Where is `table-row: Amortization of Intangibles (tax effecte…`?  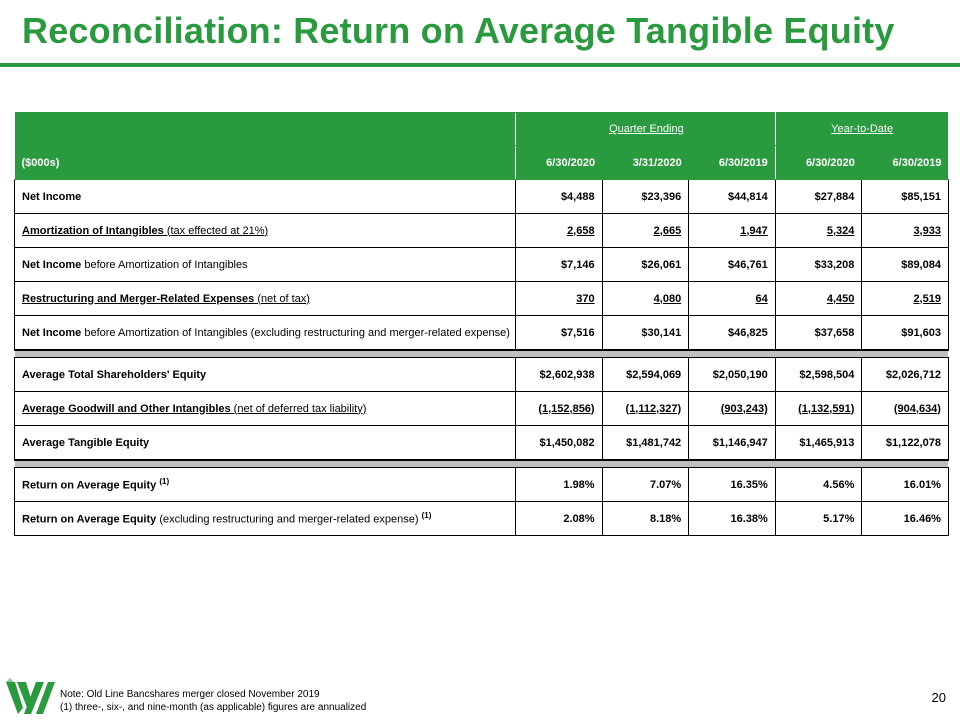 table-row: Amortization of Intangibles (tax effecte… is located at coordinates (481, 230).